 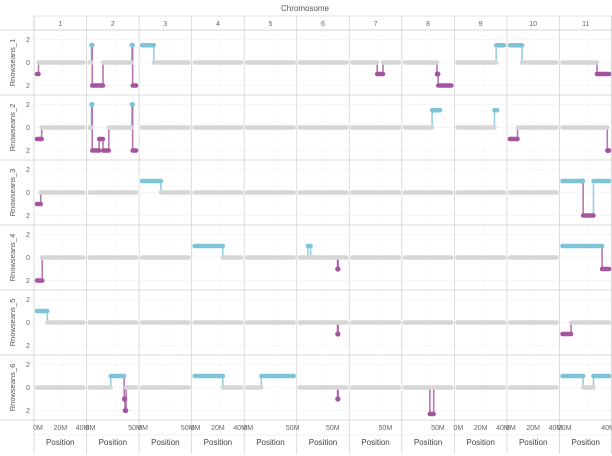 I want to click on top-axis-label: Chromosome, so click(x=305, y=8).